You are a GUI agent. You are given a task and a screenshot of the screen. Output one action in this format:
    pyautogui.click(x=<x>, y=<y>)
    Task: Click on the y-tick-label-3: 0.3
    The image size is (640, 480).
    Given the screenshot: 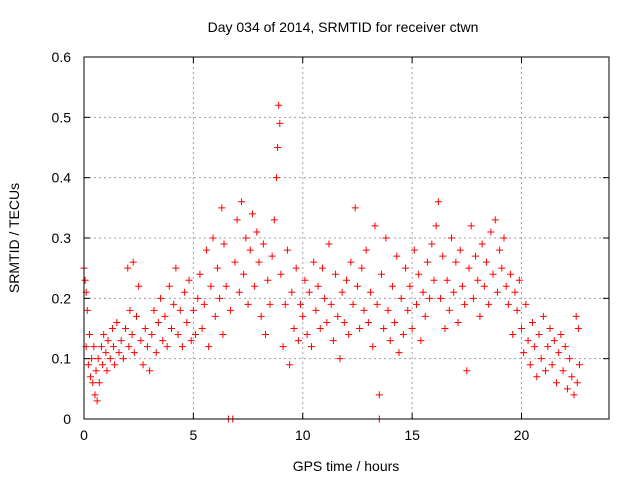 What is the action you would take?
    pyautogui.click(x=62, y=238)
    